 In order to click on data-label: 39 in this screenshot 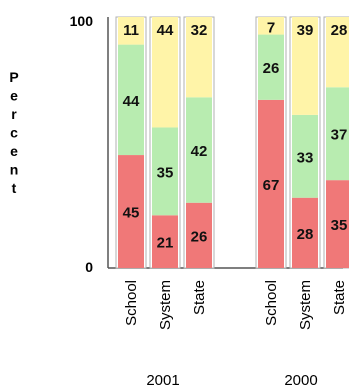, I will do `click(305, 30)`.